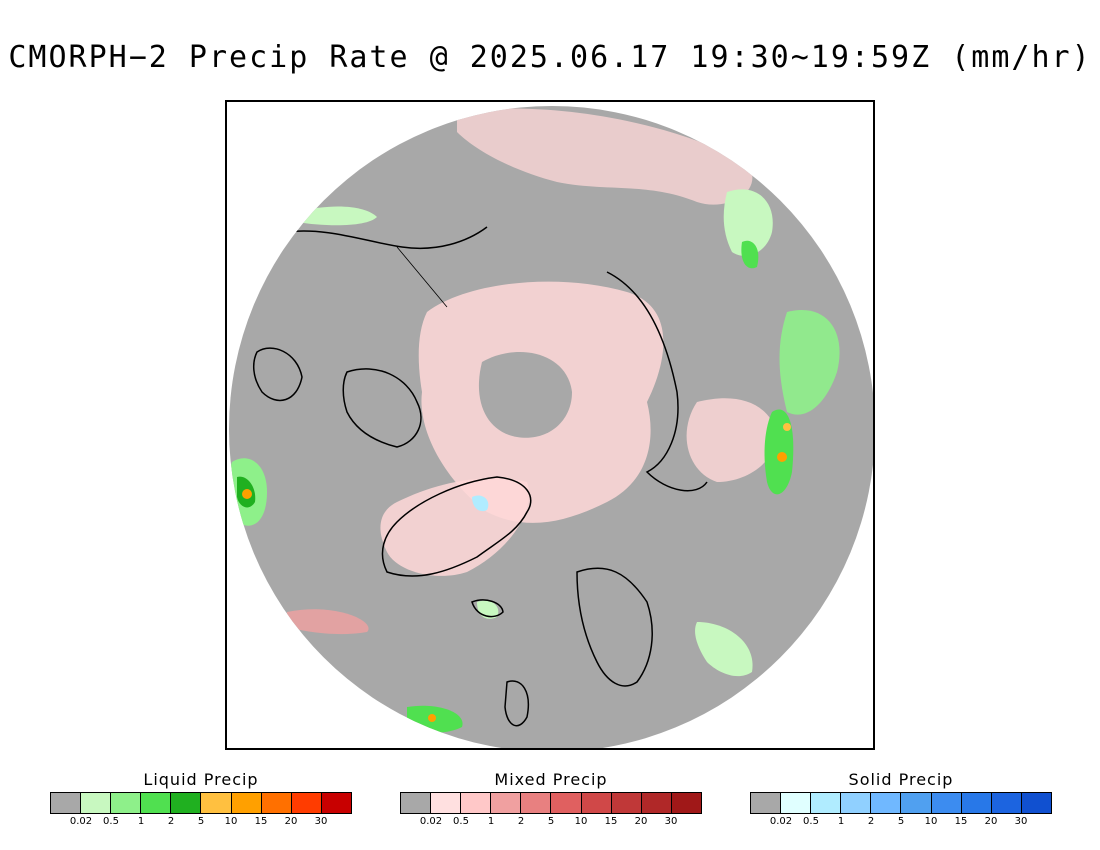  Describe the element at coordinates (614, 627) in the screenshot. I see `scandinavia-coastline` at that location.